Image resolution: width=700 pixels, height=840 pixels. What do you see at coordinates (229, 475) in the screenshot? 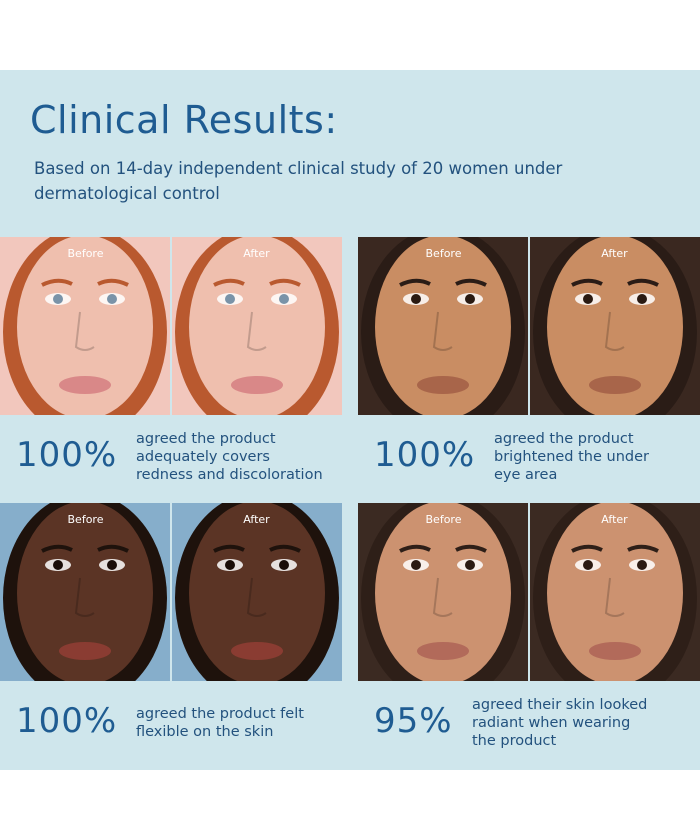
I see `stat-description: redness and discoloration` at bounding box center [229, 475].